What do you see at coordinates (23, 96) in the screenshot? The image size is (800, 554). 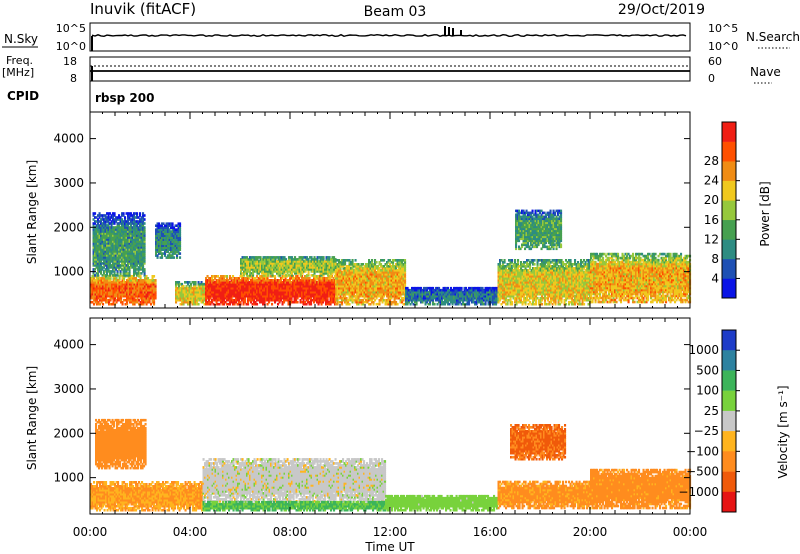 I see `cpid-label: CPID` at bounding box center [23, 96].